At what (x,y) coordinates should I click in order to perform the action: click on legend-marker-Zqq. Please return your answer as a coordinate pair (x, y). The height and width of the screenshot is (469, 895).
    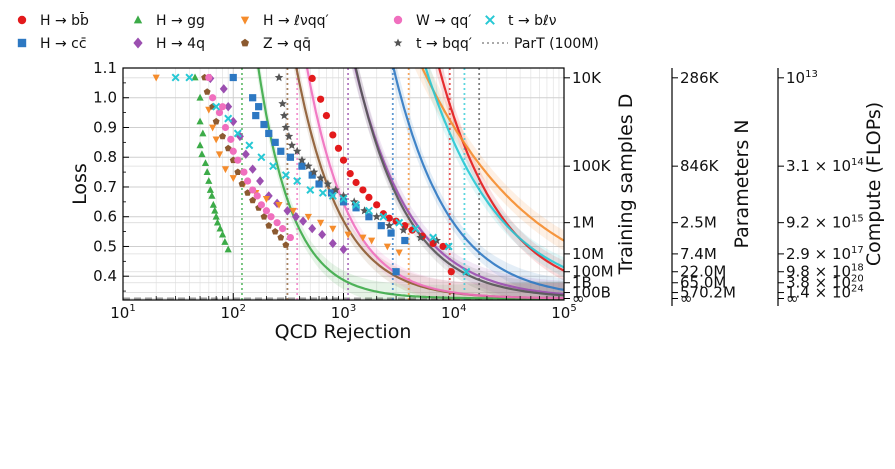
    Looking at the image, I should click on (245, 42).